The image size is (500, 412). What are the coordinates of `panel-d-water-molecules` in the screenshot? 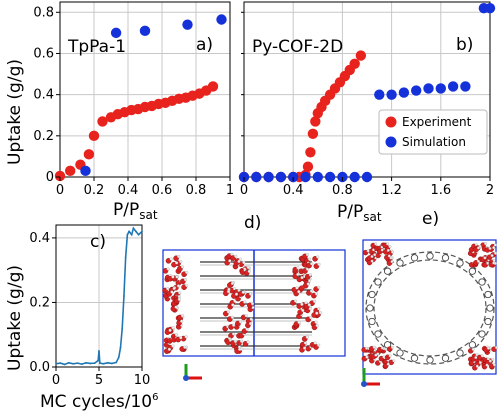 It's located at (242, 303).